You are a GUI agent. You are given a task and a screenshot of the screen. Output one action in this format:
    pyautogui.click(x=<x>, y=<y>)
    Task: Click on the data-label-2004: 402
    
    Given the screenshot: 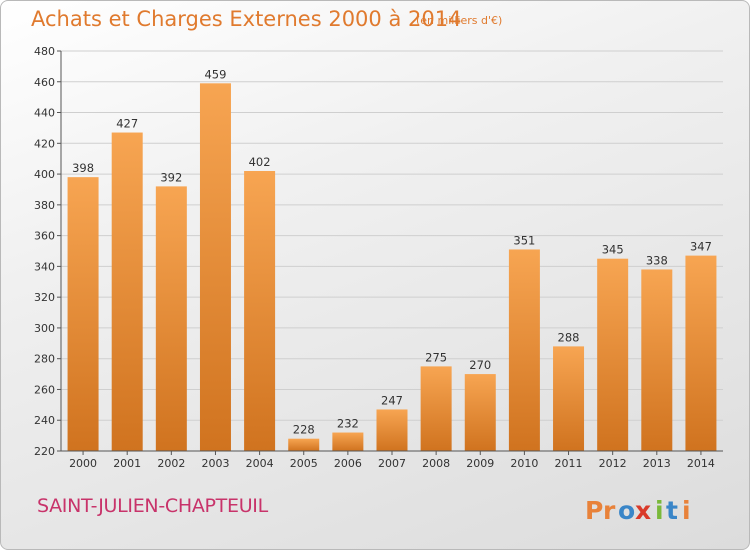 What is the action you would take?
    pyautogui.click(x=260, y=162)
    